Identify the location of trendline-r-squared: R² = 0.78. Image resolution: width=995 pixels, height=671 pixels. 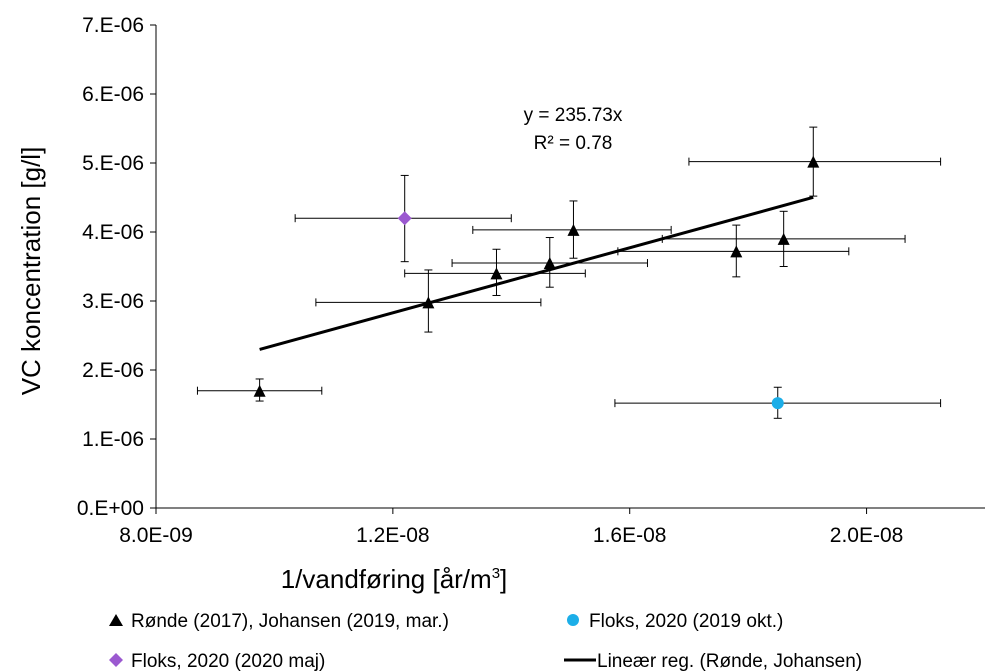
(573, 143).